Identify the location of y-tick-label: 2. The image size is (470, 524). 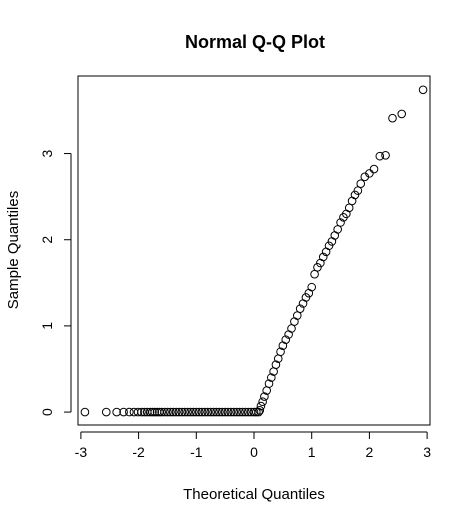
(47, 240).